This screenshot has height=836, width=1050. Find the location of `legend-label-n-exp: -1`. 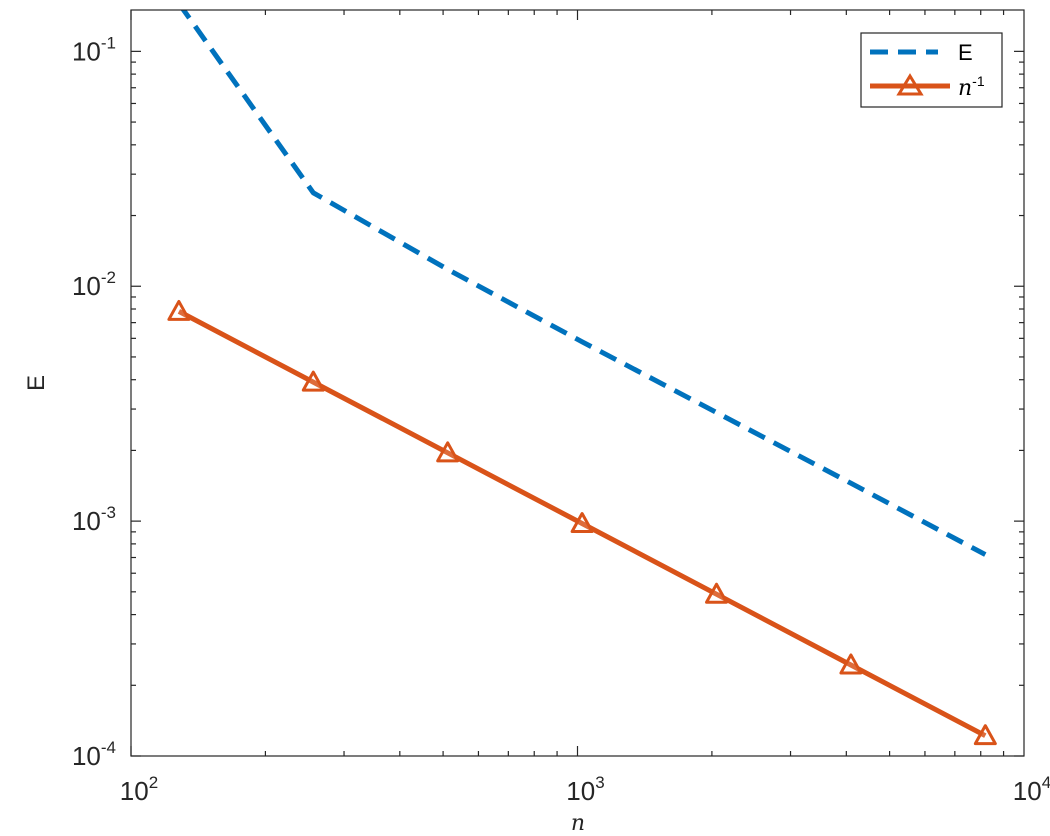

legend-label-n-exp: -1 is located at coordinates (978, 81).